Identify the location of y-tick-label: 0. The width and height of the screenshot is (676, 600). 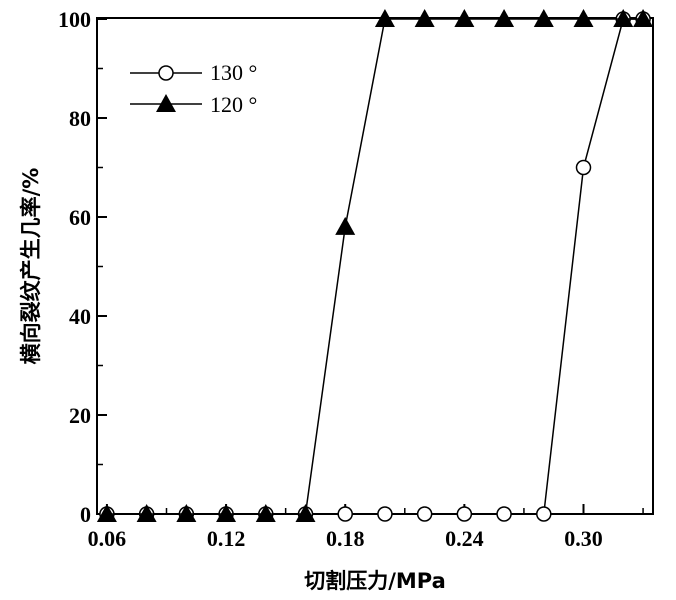
(85, 514).